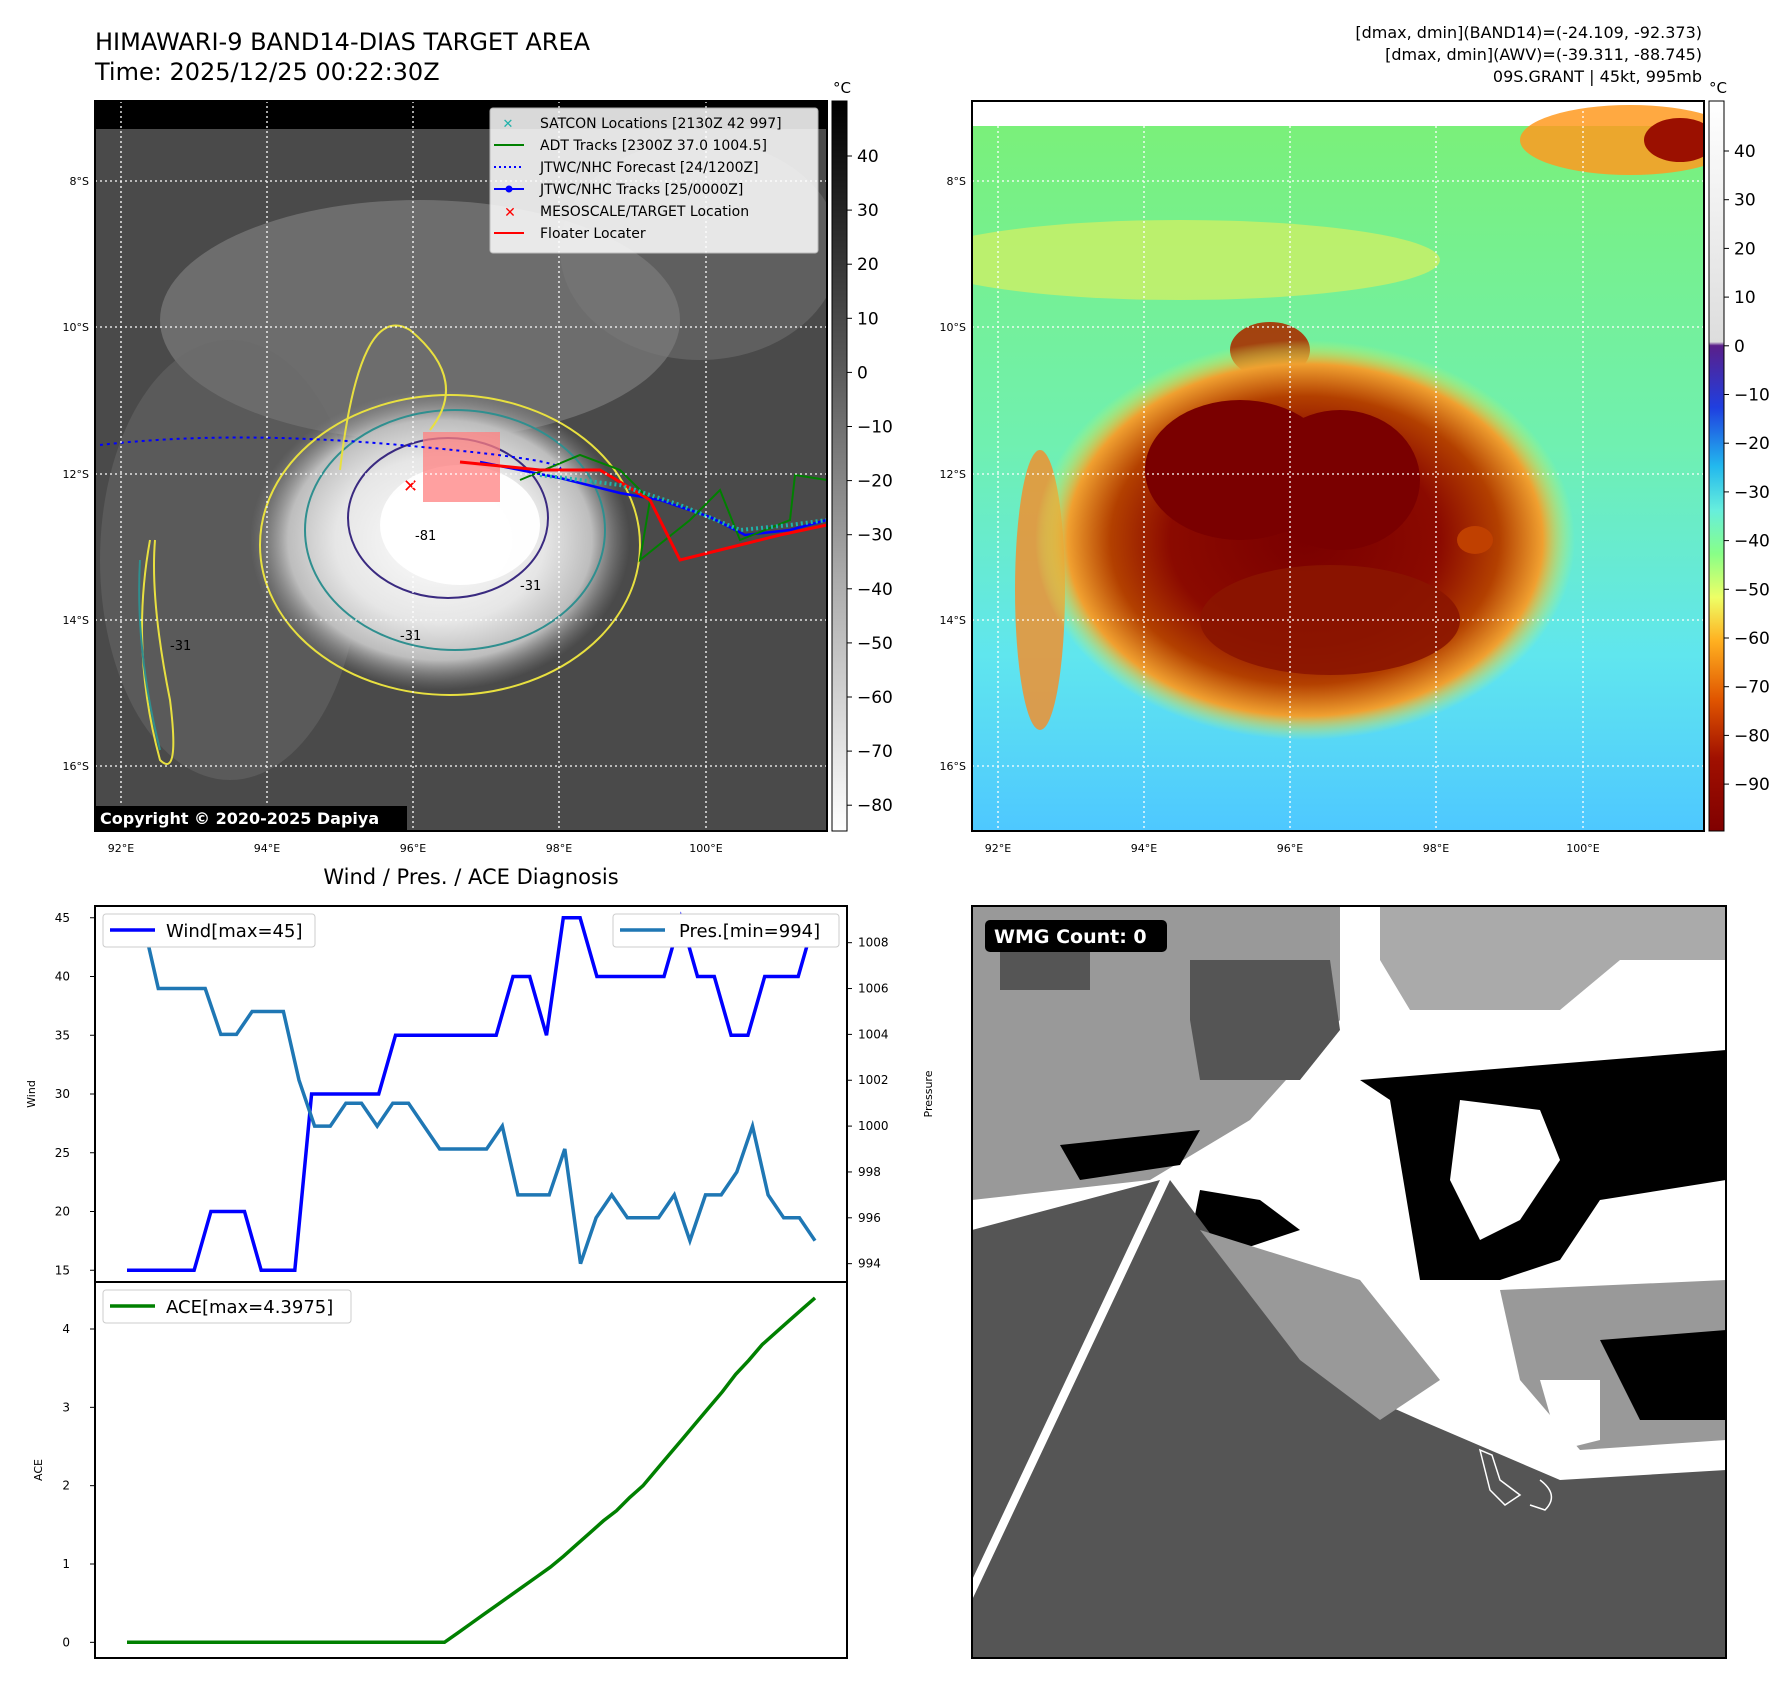 Image resolution: width=1788 pixels, height=1690 pixels. I want to click on pressure-legend: Pres.[min=994], so click(726, 930).